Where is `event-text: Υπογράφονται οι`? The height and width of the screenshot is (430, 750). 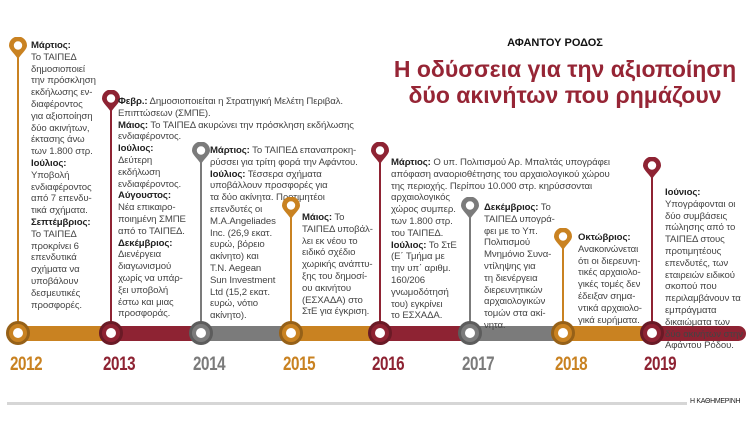 event-text: Υπογράφονται οι is located at coordinates (700, 204).